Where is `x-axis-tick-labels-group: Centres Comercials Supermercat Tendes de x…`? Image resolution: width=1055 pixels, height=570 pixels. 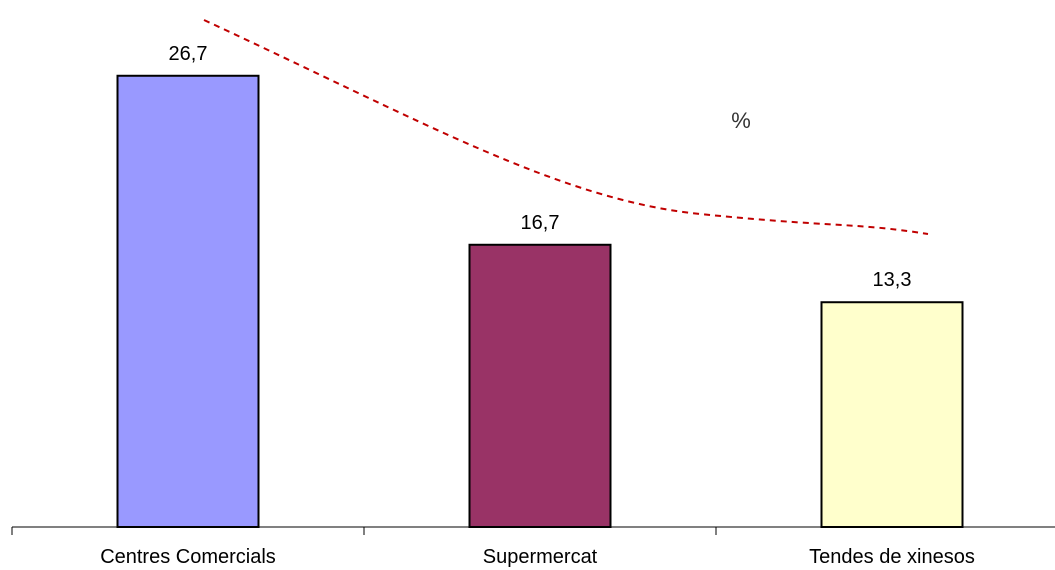
x-axis-tick-labels-group: Centres Comercials Supermercat Tendes de x… is located at coordinates (537, 557).